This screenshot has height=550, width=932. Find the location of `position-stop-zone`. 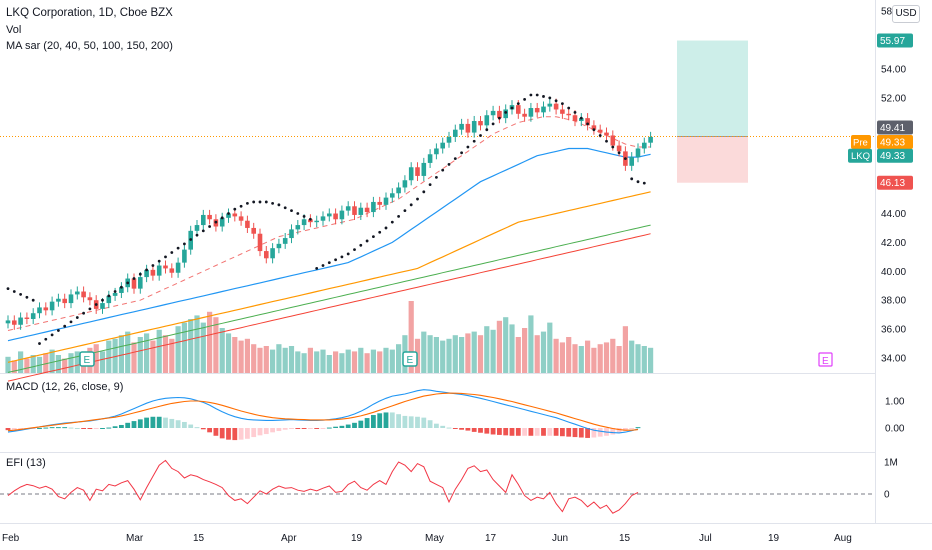

position-stop-zone is located at coordinates (712, 159).